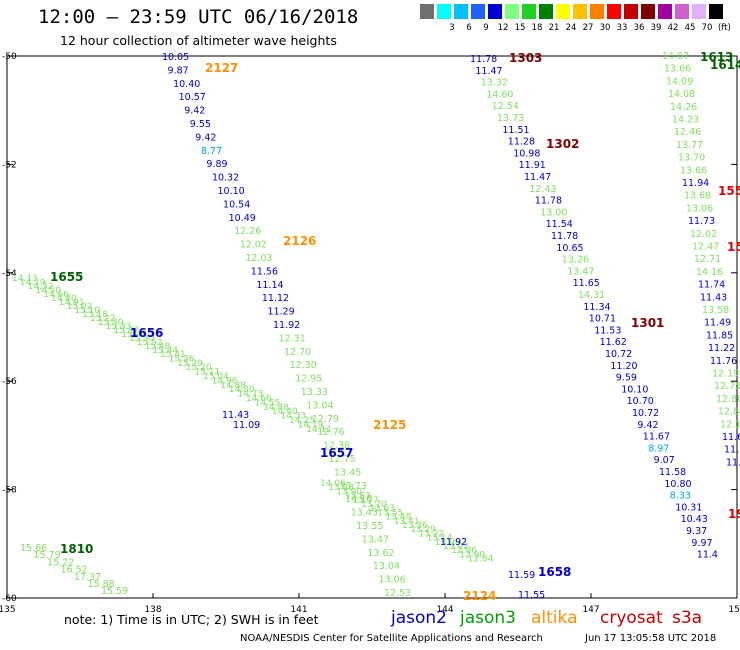 The width and height of the screenshot is (740, 650). Describe the element at coordinates (675, 56) in the screenshot. I see `swh-value: 14.07` at that location.